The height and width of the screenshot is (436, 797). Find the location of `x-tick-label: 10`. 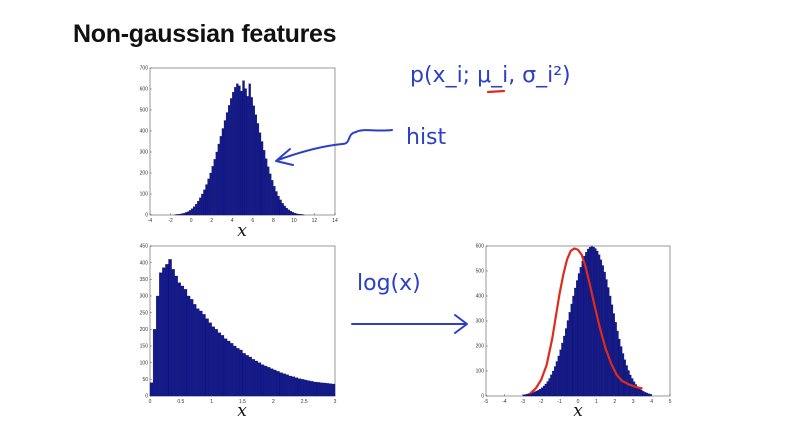

x-tick-label: 10 is located at coordinates (294, 221).